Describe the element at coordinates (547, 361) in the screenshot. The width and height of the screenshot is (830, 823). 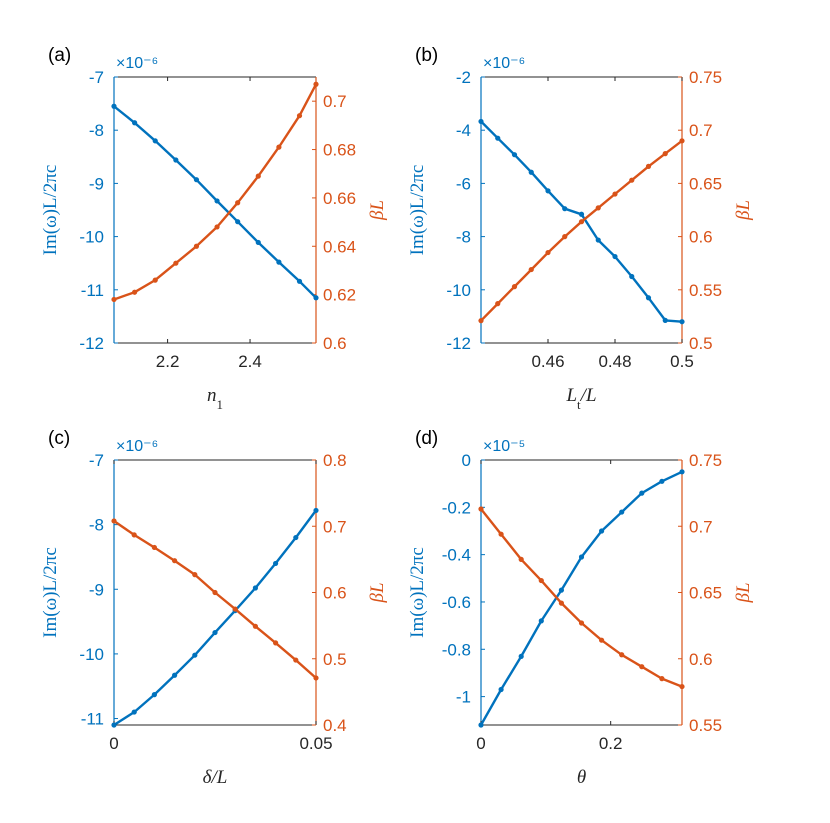
I see `x-tick-label: 0.46` at that location.